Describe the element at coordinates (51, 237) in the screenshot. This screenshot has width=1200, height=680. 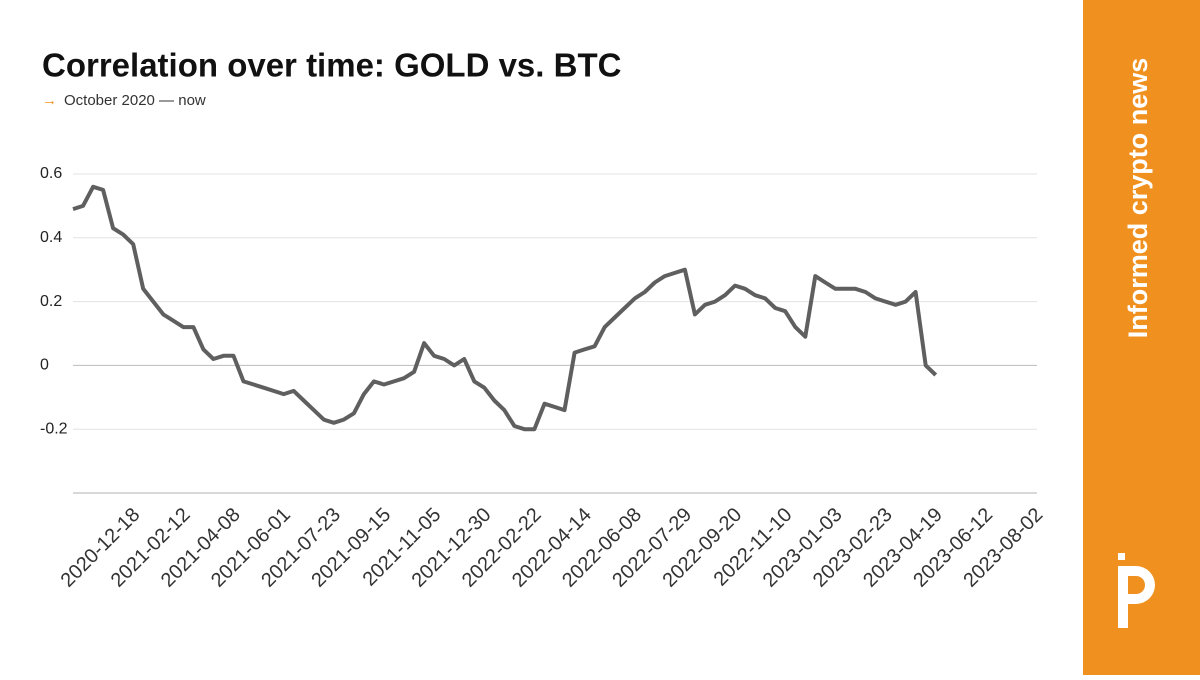
I see `y-tick-label: 0.4` at that location.